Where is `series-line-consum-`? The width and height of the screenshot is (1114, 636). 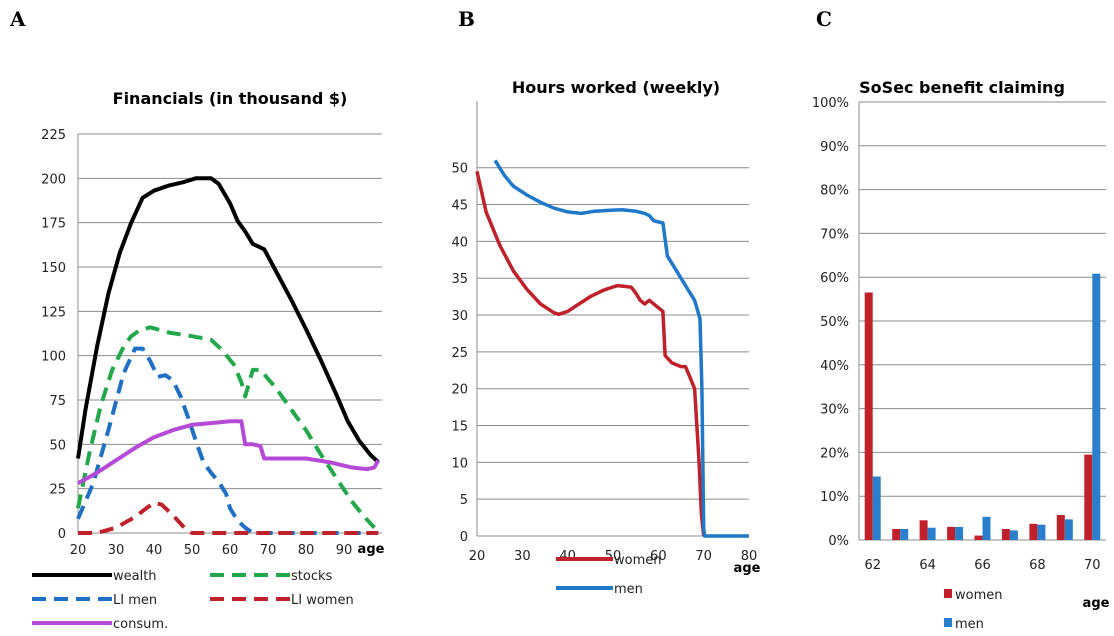
series-line-consum- is located at coordinates (228, 452).